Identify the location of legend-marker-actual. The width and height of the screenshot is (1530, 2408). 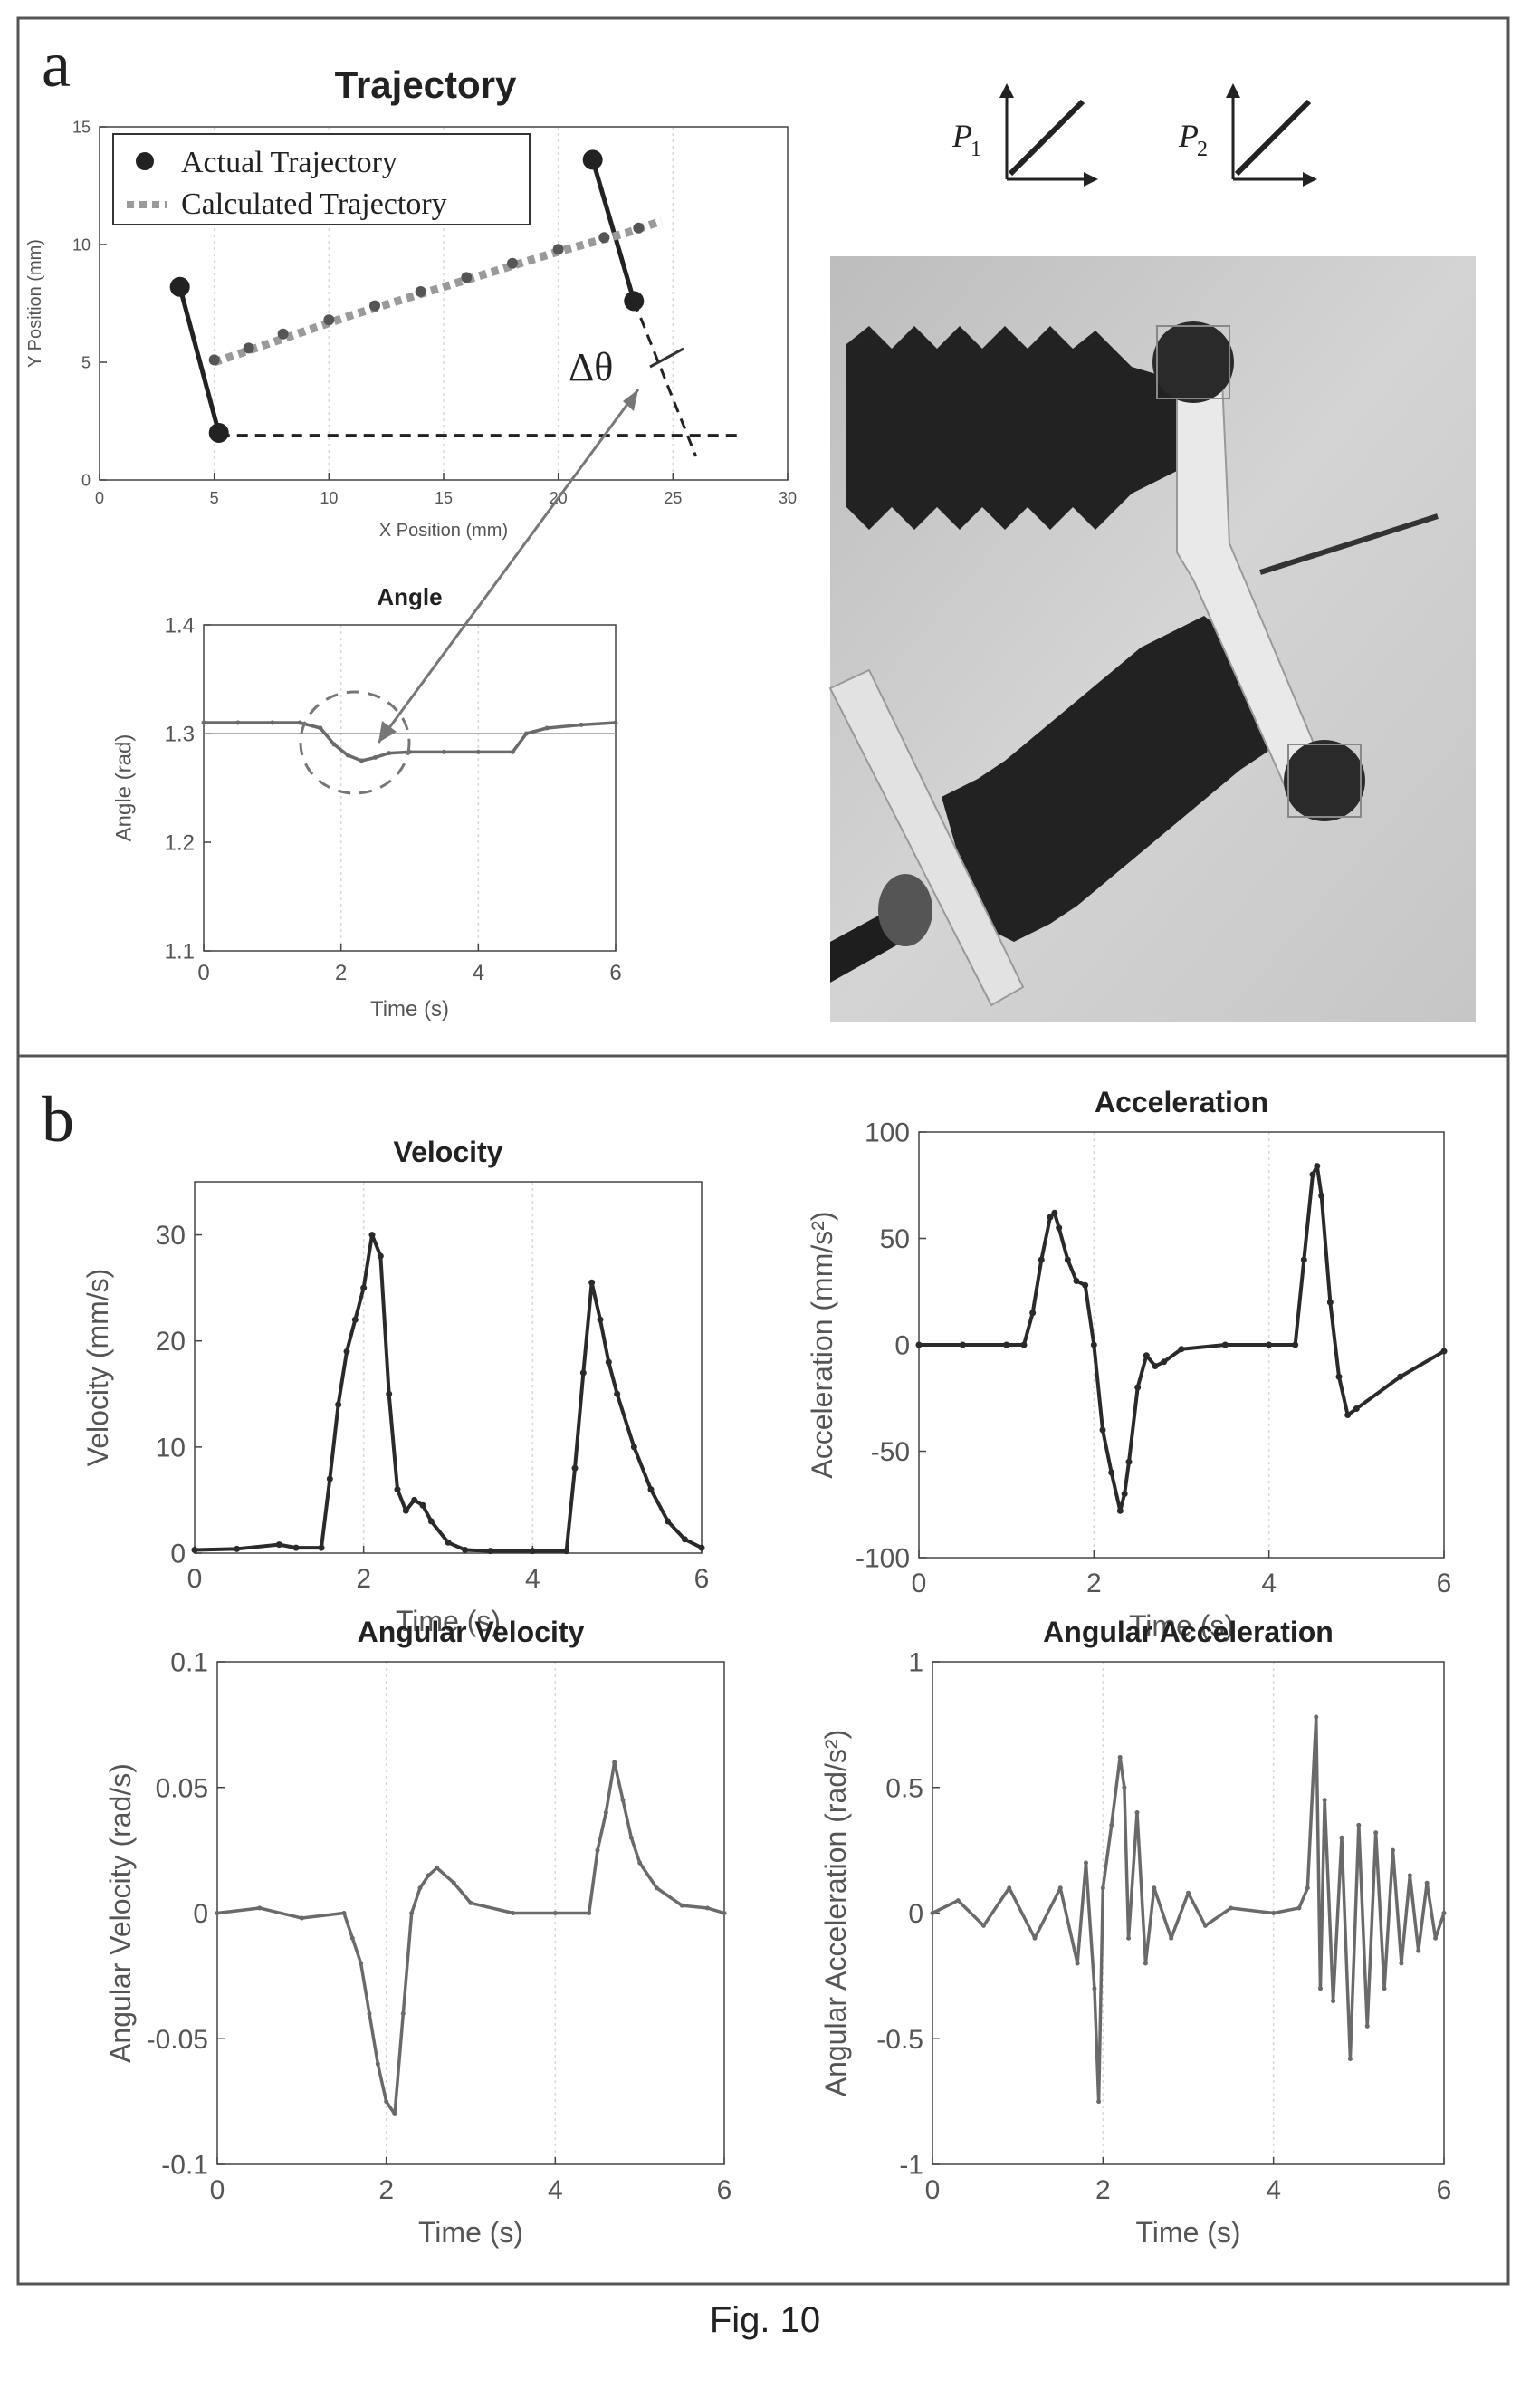
(145, 161).